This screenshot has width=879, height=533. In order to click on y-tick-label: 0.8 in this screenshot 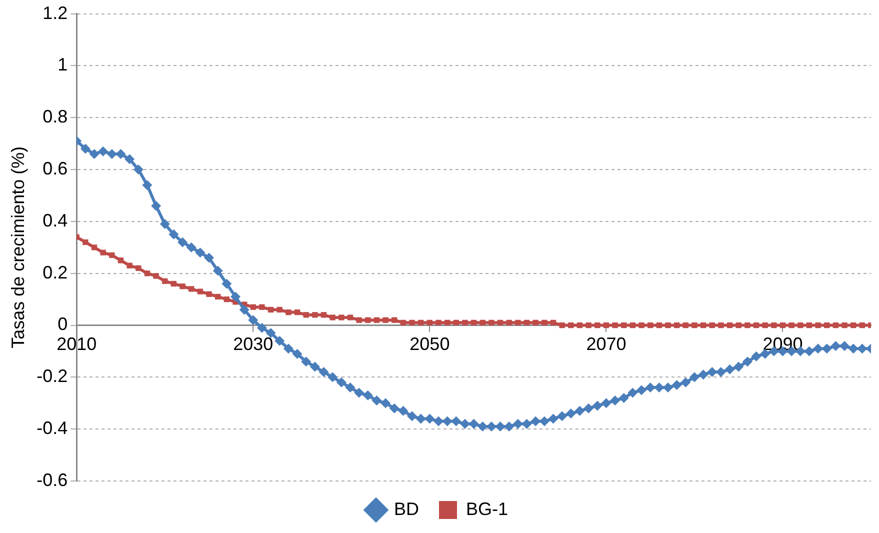, I will do `click(55, 116)`.